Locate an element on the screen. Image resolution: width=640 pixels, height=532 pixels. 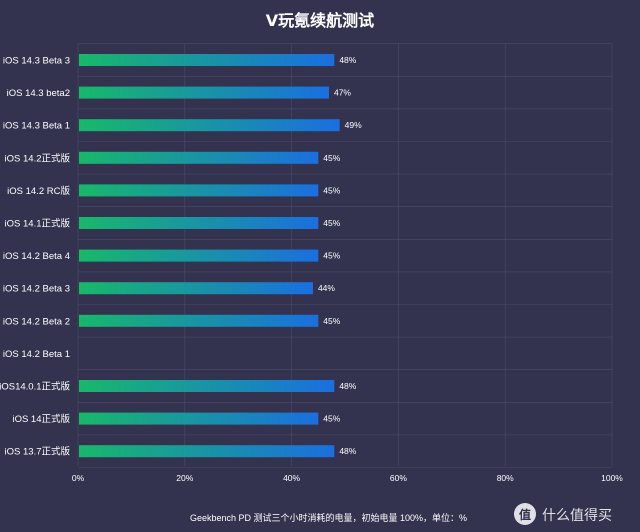
category-label: iOS 14.1正式版 is located at coordinates (38, 224).